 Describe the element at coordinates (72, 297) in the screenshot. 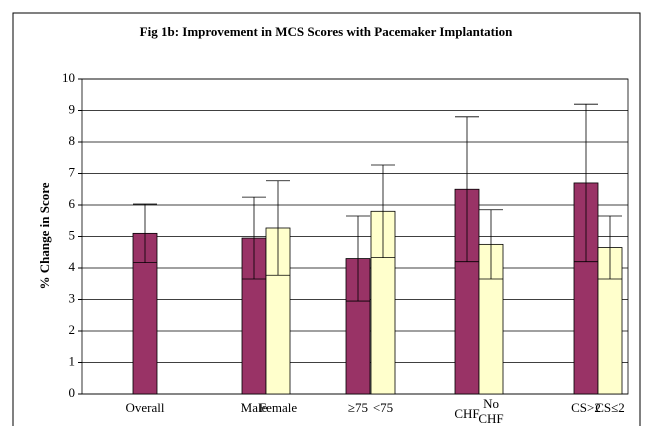

I see `y-tick-label: 3` at that location.